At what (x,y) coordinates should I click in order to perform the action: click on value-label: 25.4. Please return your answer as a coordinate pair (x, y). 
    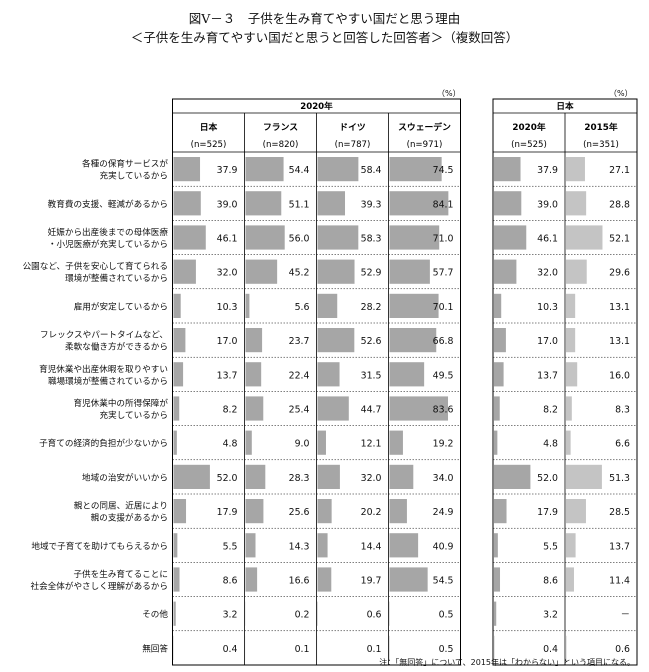
    Looking at the image, I should click on (299, 410).